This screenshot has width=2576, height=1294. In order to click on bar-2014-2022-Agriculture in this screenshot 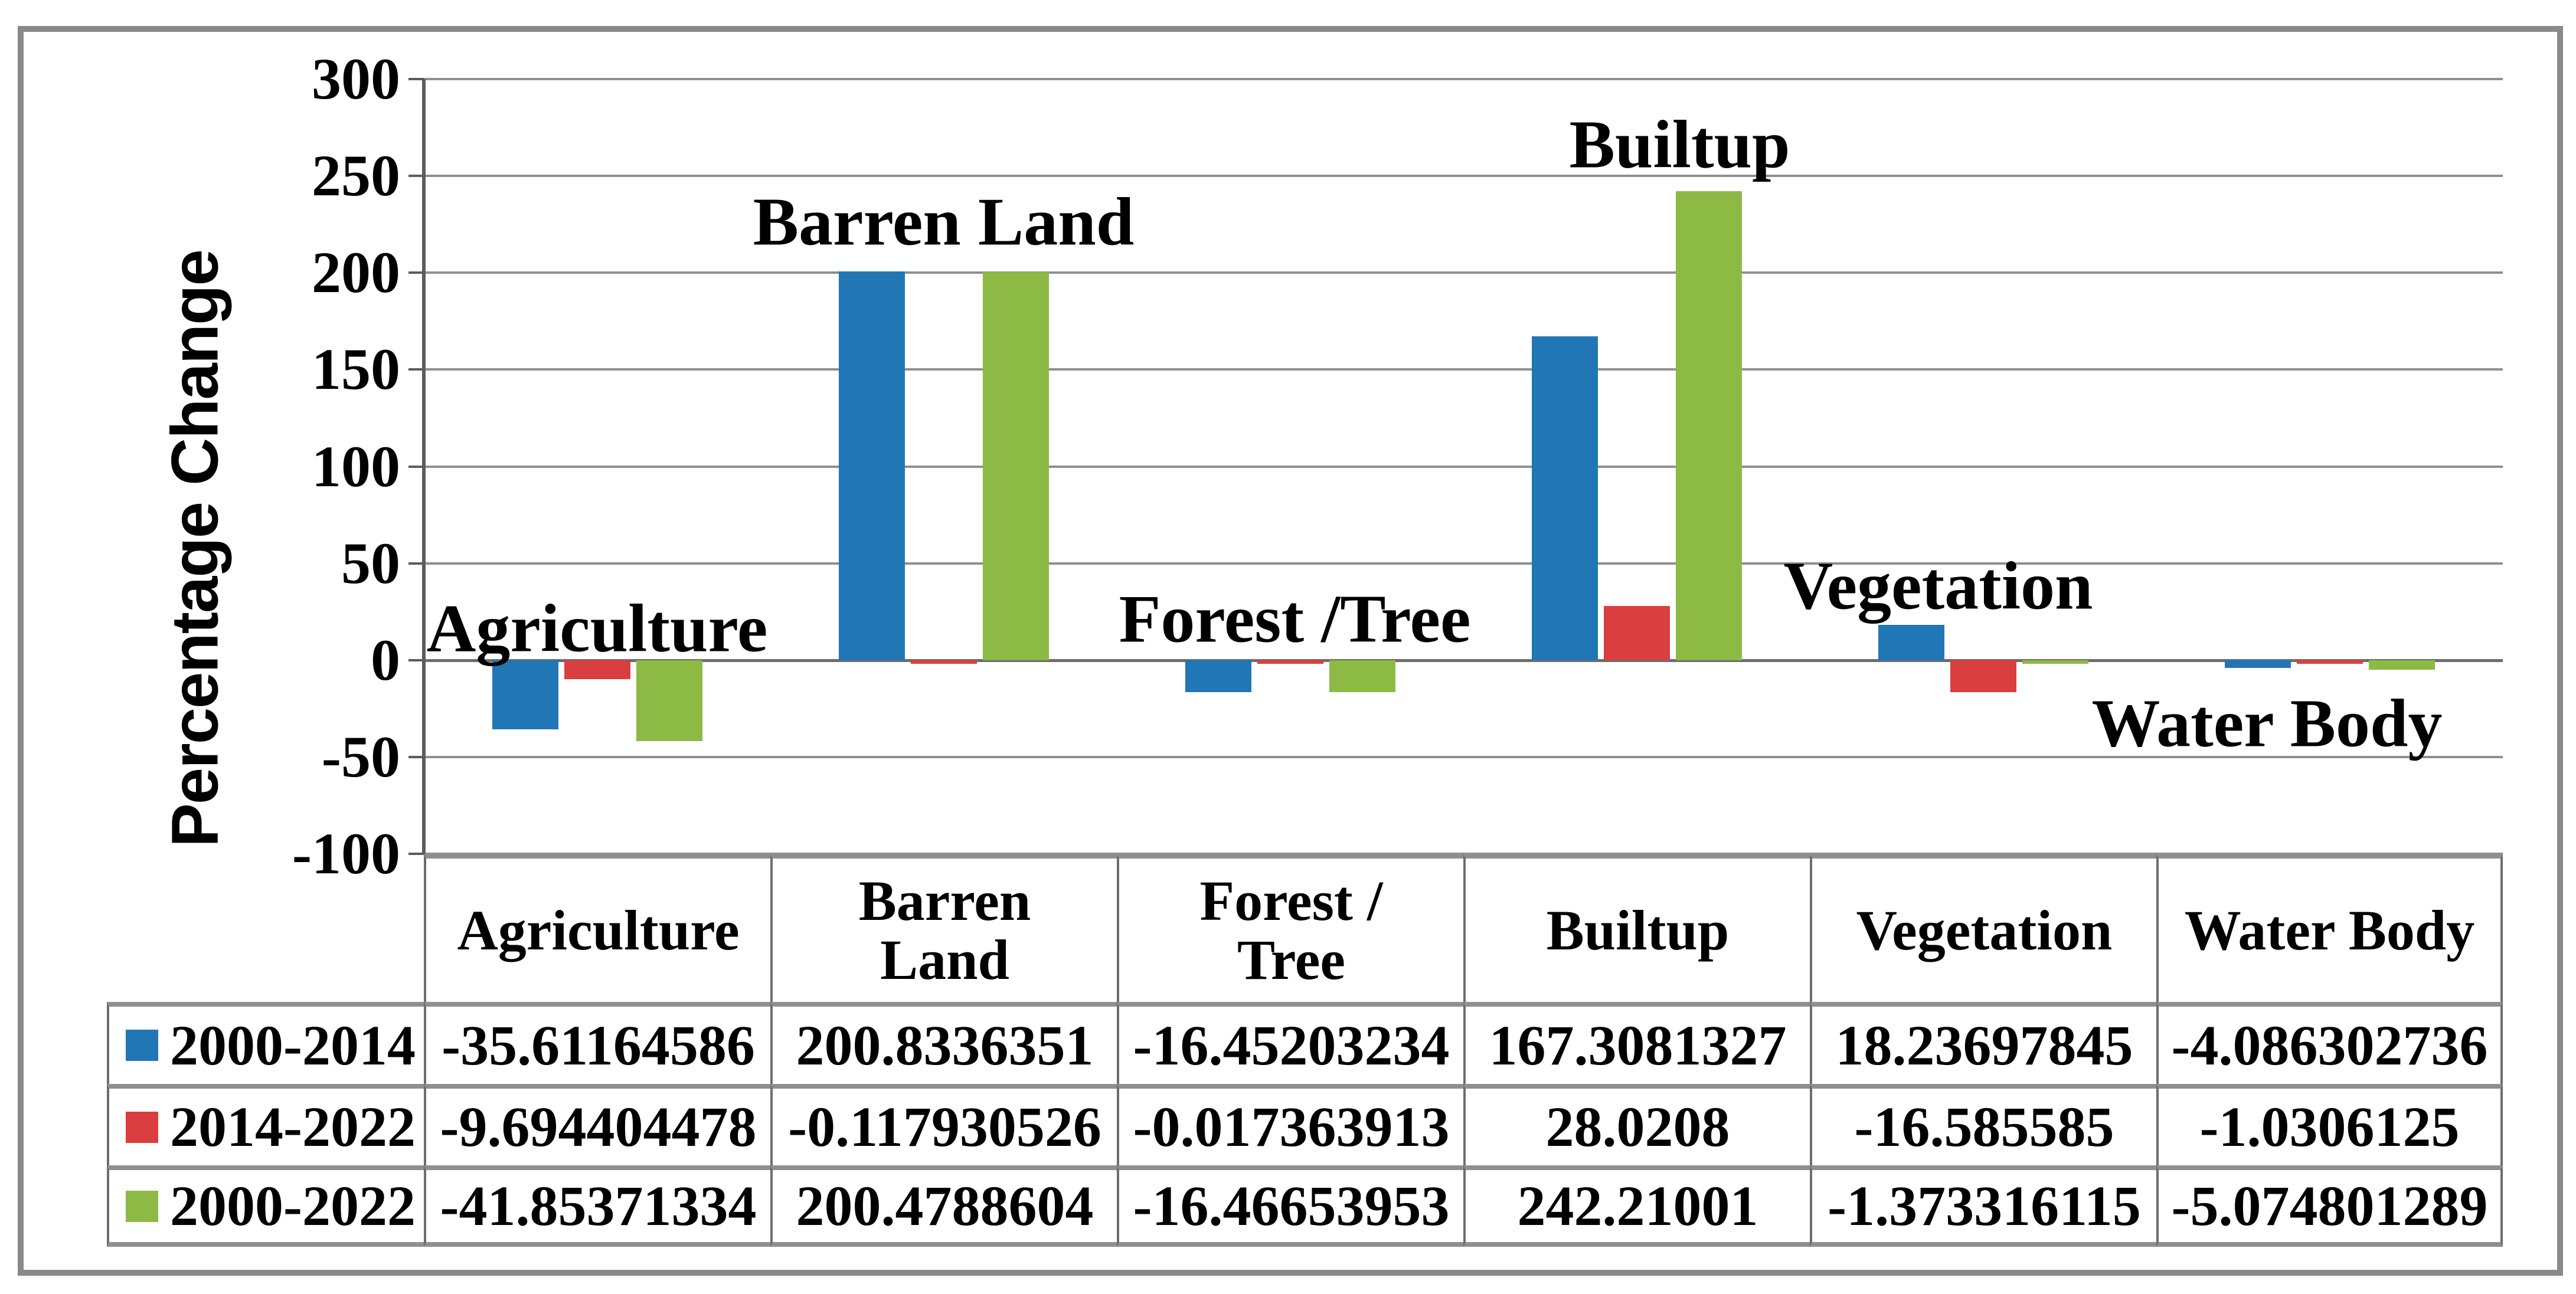, I will do `click(597, 669)`.